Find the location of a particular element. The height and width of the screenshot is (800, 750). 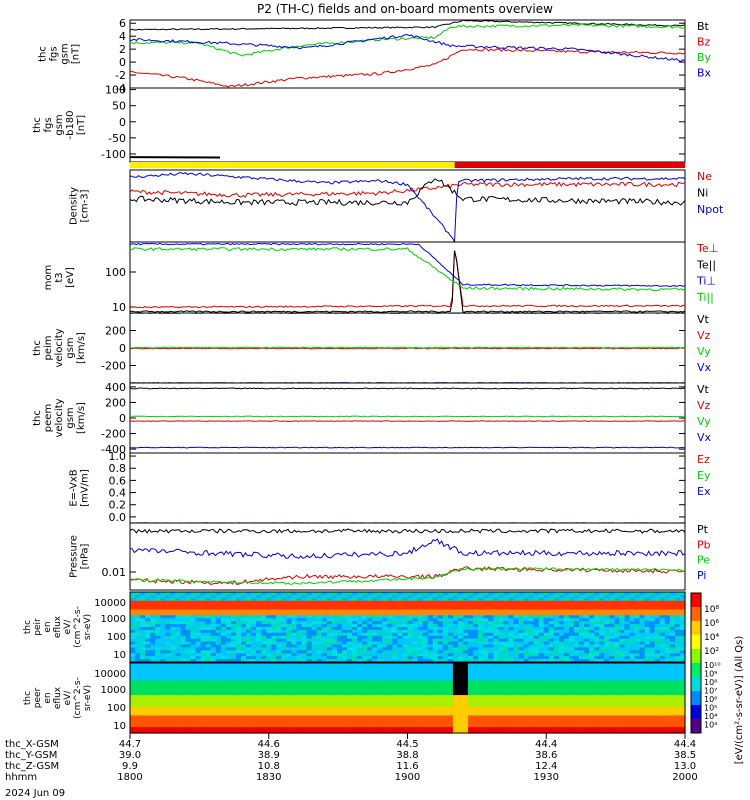

legend-Te: Te|| is located at coordinates (706, 264).